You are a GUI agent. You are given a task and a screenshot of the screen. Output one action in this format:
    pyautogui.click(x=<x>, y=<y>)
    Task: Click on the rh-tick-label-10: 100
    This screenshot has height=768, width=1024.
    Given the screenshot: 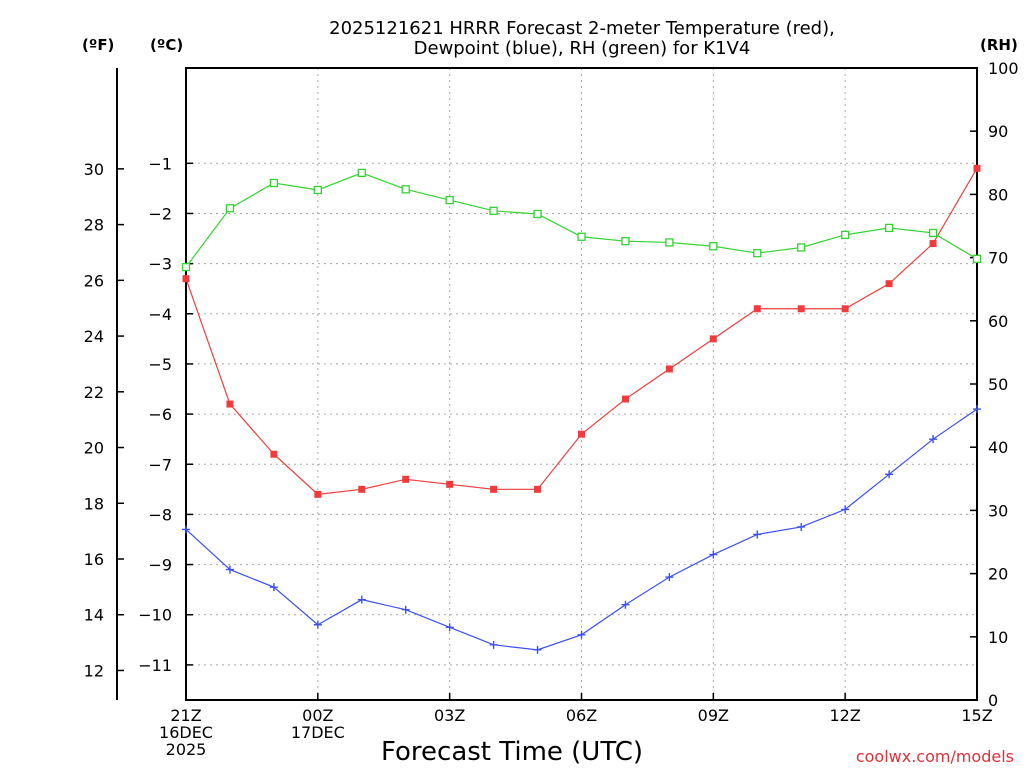 What is the action you would take?
    pyautogui.click(x=1003, y=68)
    